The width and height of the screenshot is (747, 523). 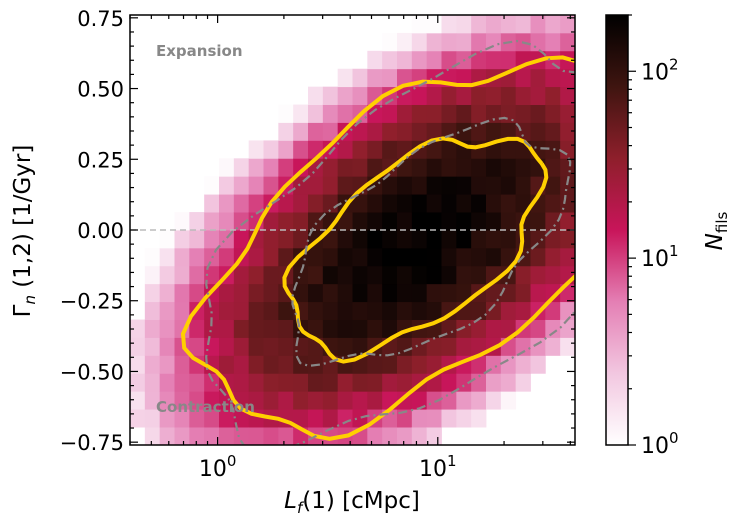 I want to click on annotation-expansion: Expansion, so click(x=199, y=51).